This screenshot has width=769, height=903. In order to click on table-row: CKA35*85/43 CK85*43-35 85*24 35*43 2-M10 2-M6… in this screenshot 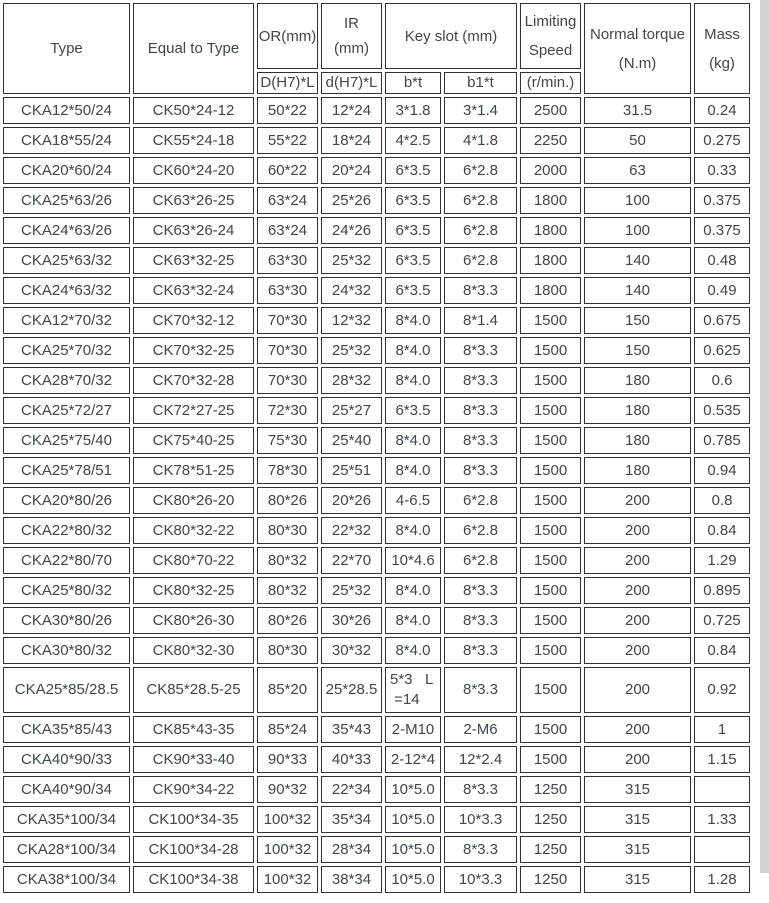, I will do `click(377, 729)`.